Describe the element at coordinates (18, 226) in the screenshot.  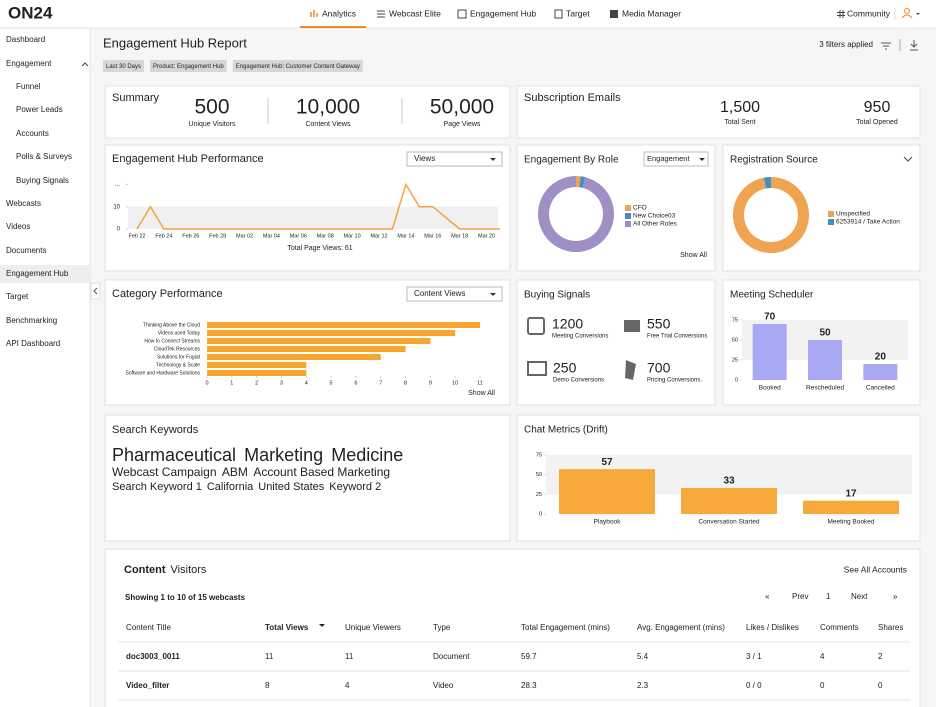
I see `sidebar-item: Videos` at that location.